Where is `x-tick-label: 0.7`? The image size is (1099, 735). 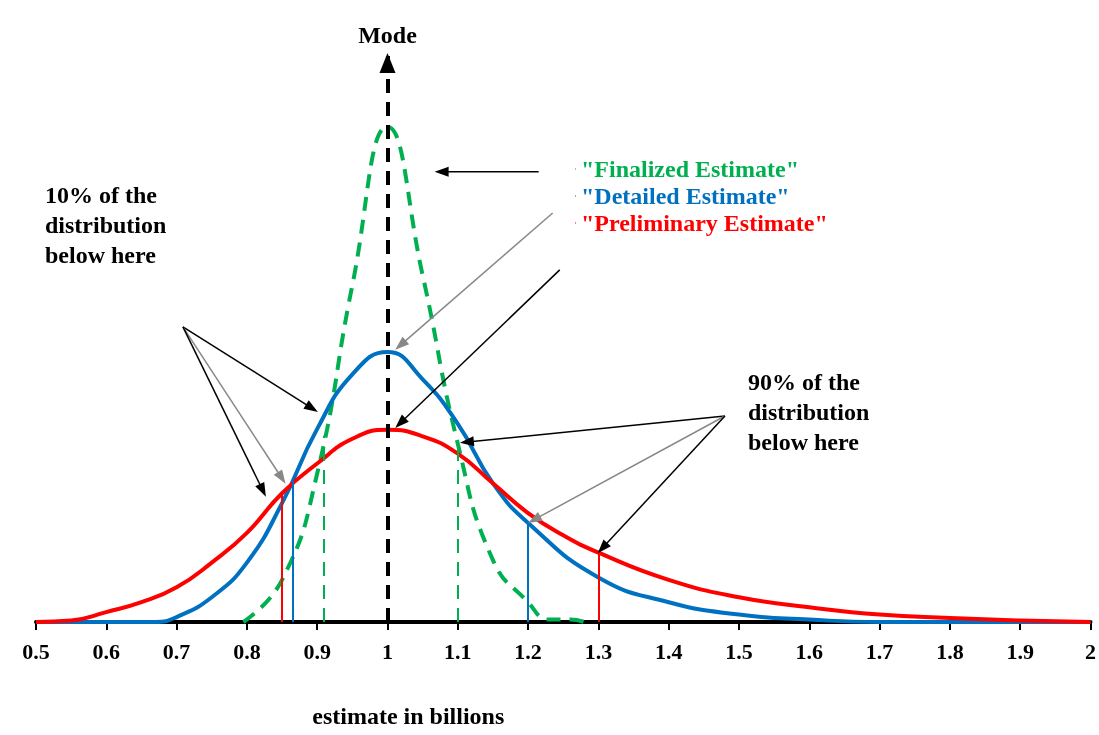 x-tick-label: 0.7 is located at coordinates (176, 651).